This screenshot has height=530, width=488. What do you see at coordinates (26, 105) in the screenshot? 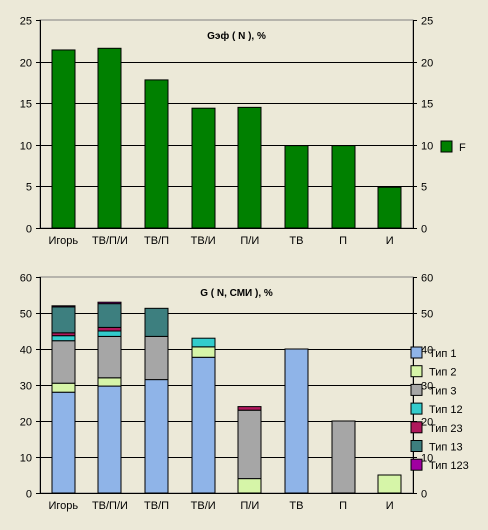
I see `y-tick-label: 15` at bounding box center [26, 105].